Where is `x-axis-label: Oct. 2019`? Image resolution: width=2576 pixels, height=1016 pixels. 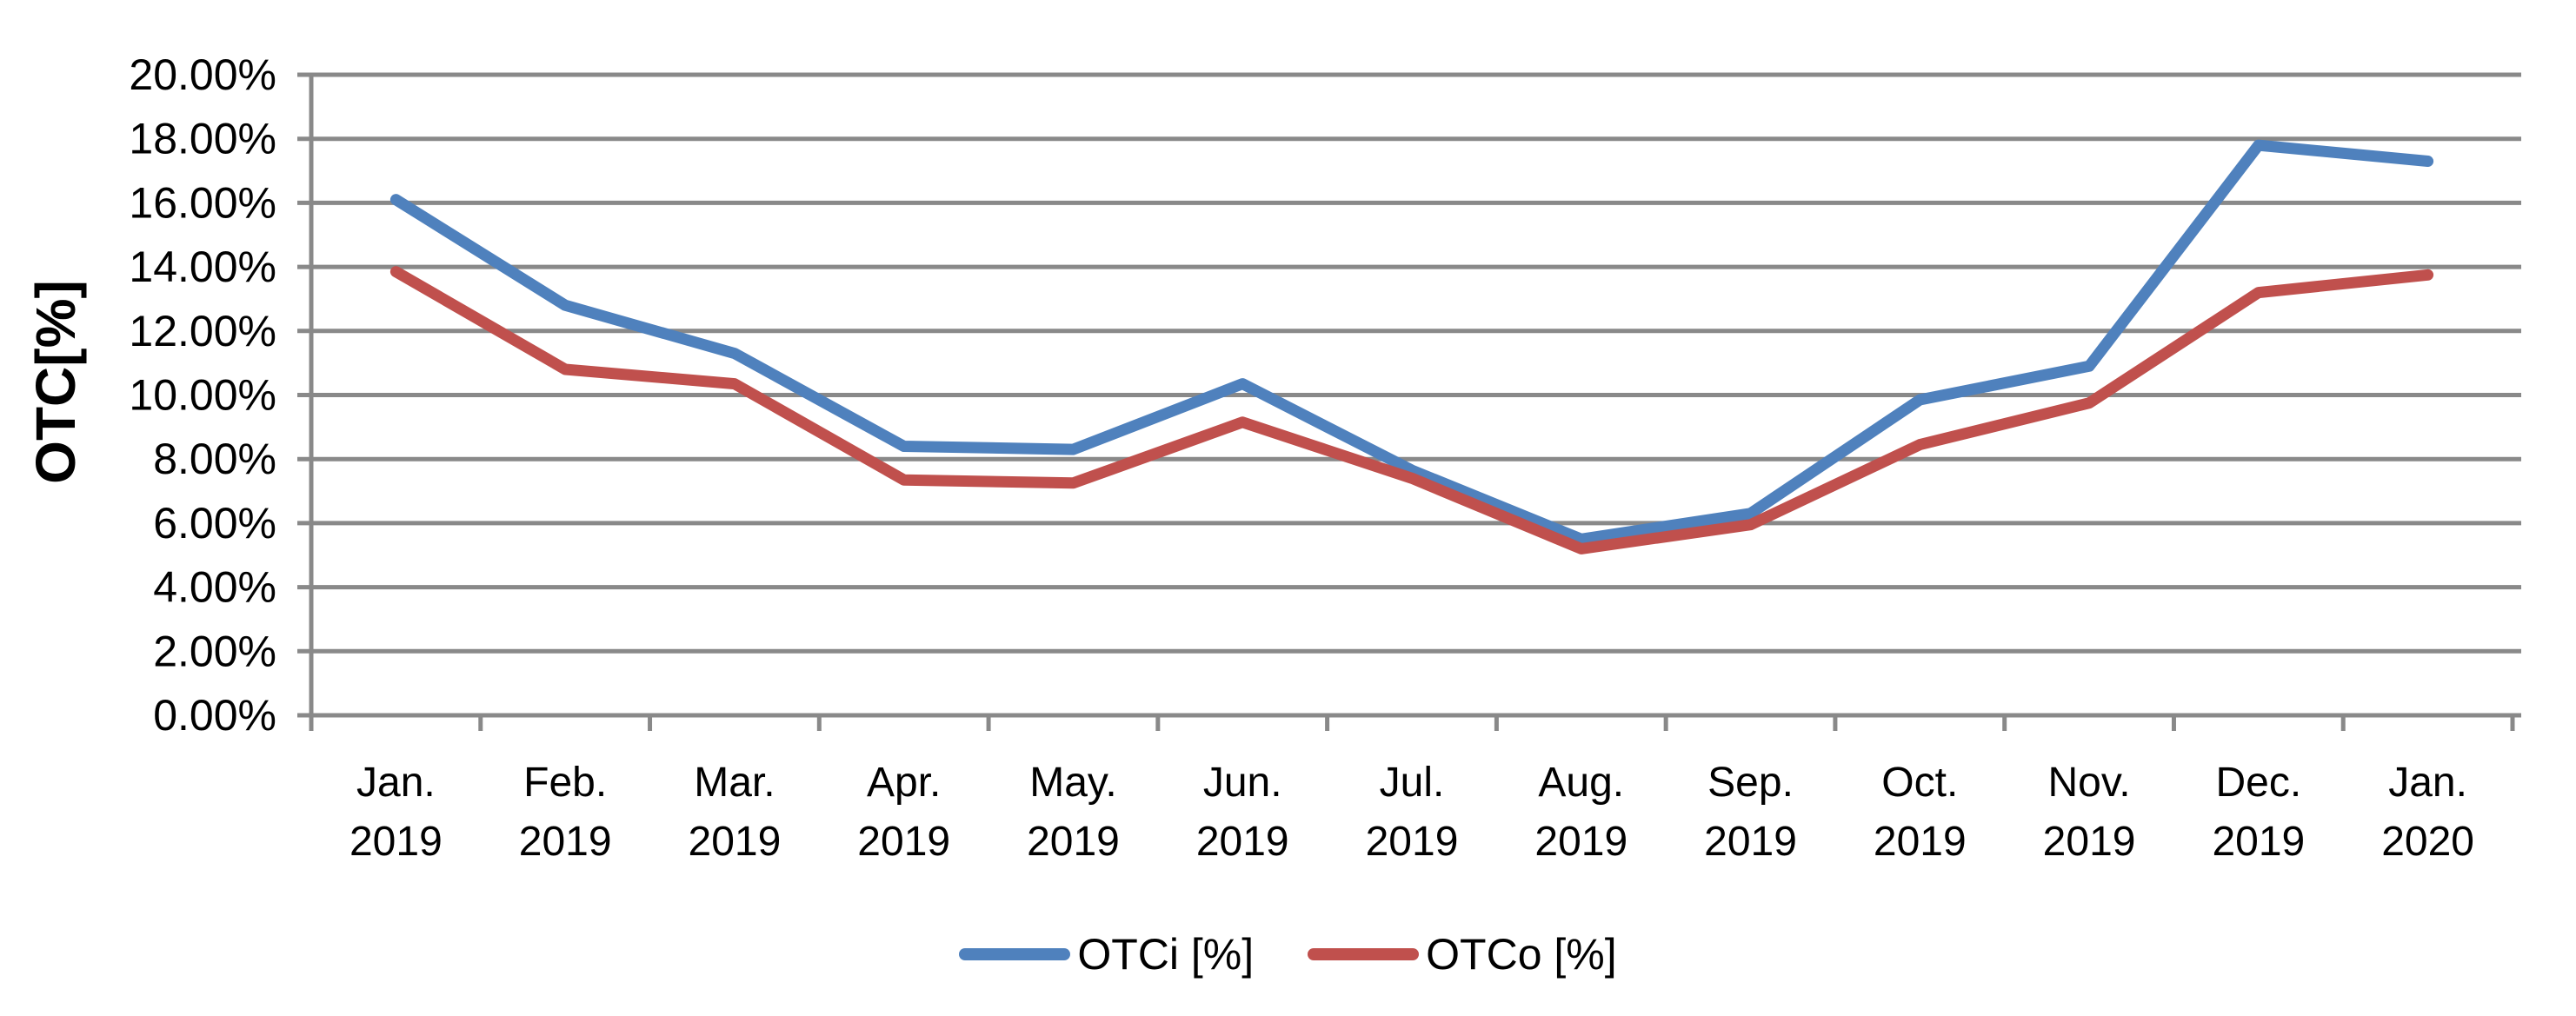 x-axis-label: Oct. 2019 is located at coordinates (1920, 813).